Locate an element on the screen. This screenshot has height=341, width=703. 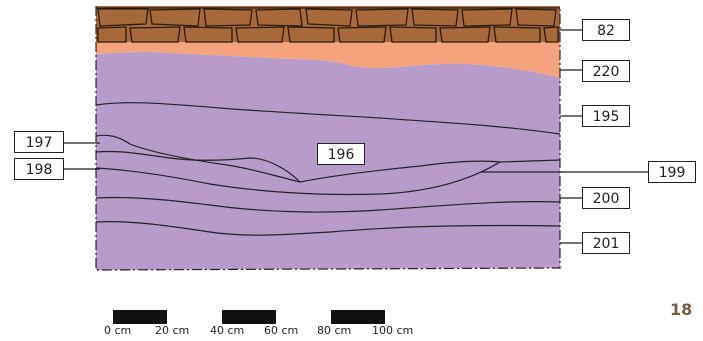
scale-label-60: 60 cm is located at coordinates (281, 330).